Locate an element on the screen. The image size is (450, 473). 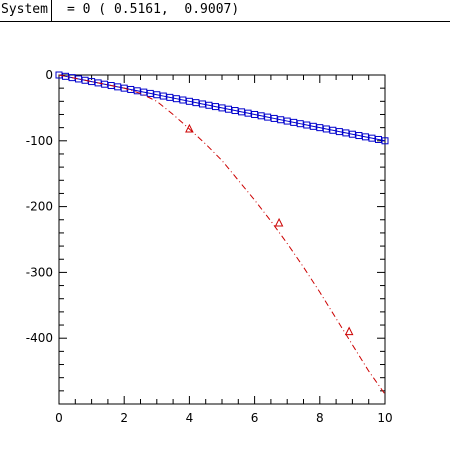
system-value: = 0 ( 0.5161, 0.9007) is located at coordinates (153, 9).